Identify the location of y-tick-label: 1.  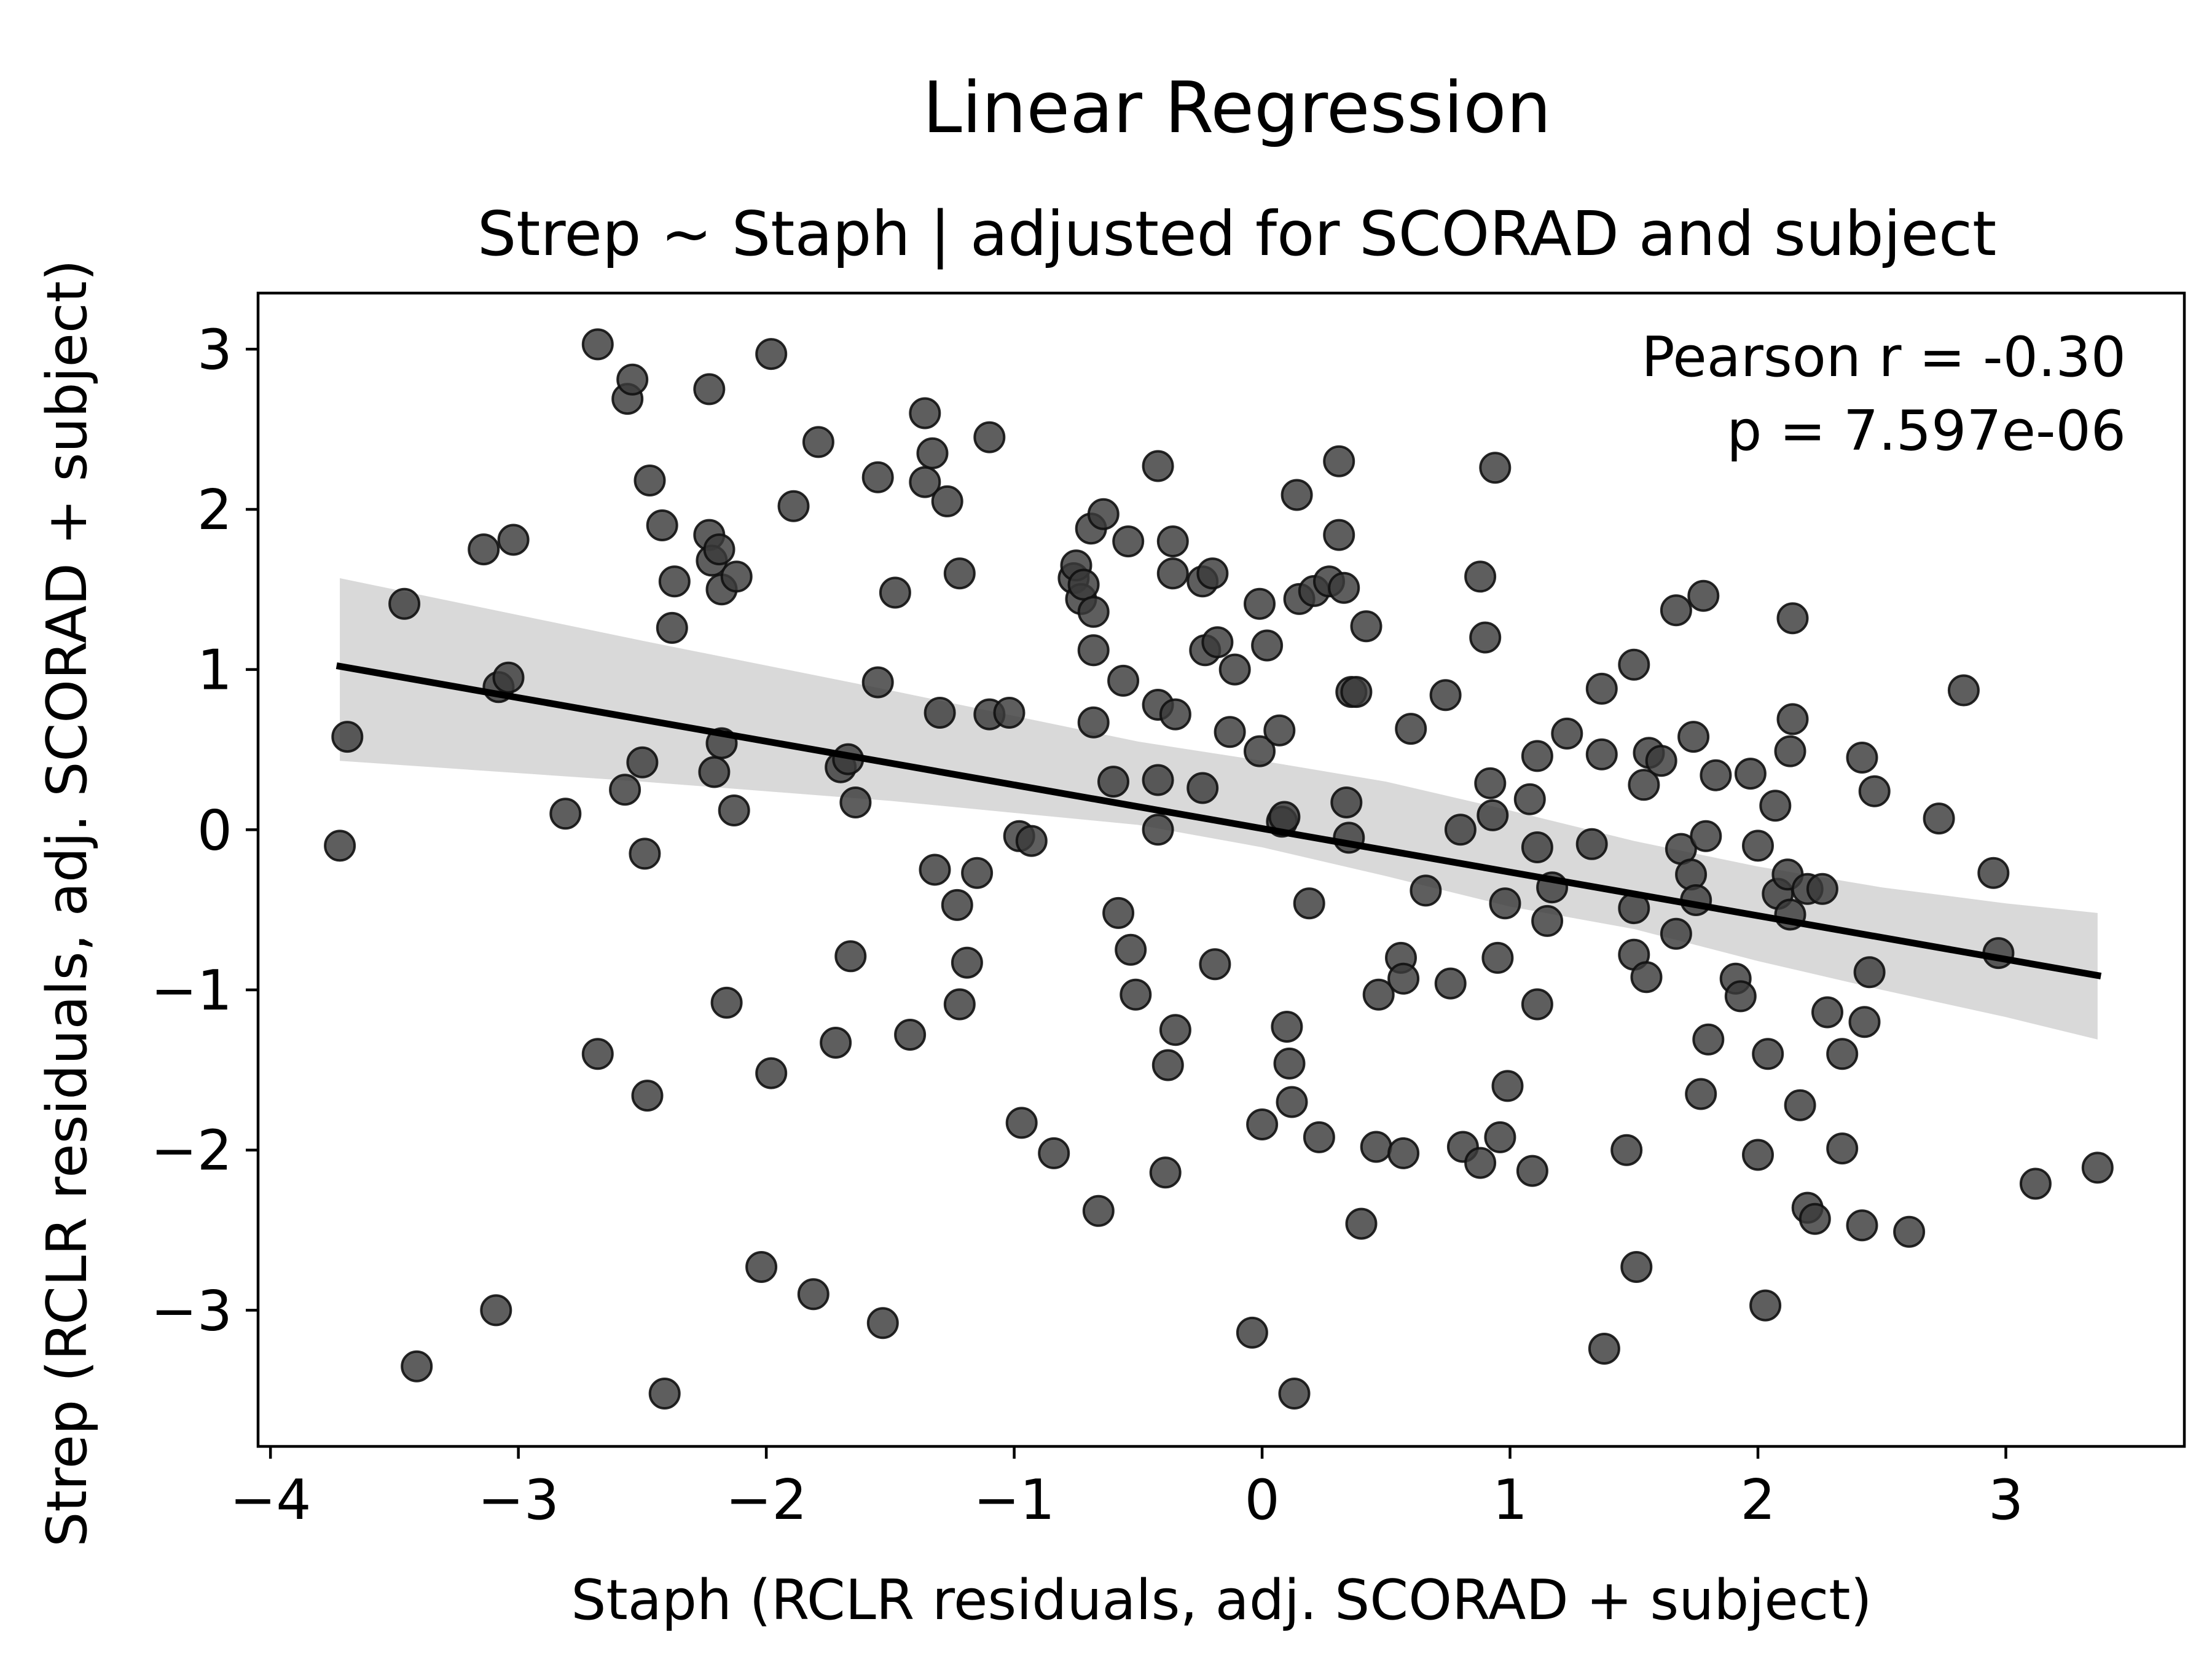
(214, 670).